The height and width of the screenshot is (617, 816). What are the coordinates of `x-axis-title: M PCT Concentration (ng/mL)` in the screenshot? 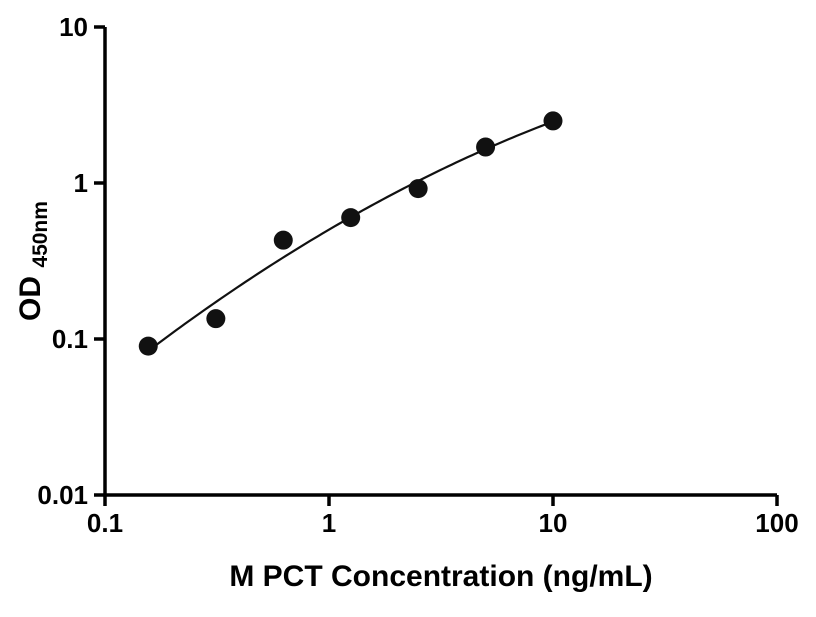 It's located at (440, 576).